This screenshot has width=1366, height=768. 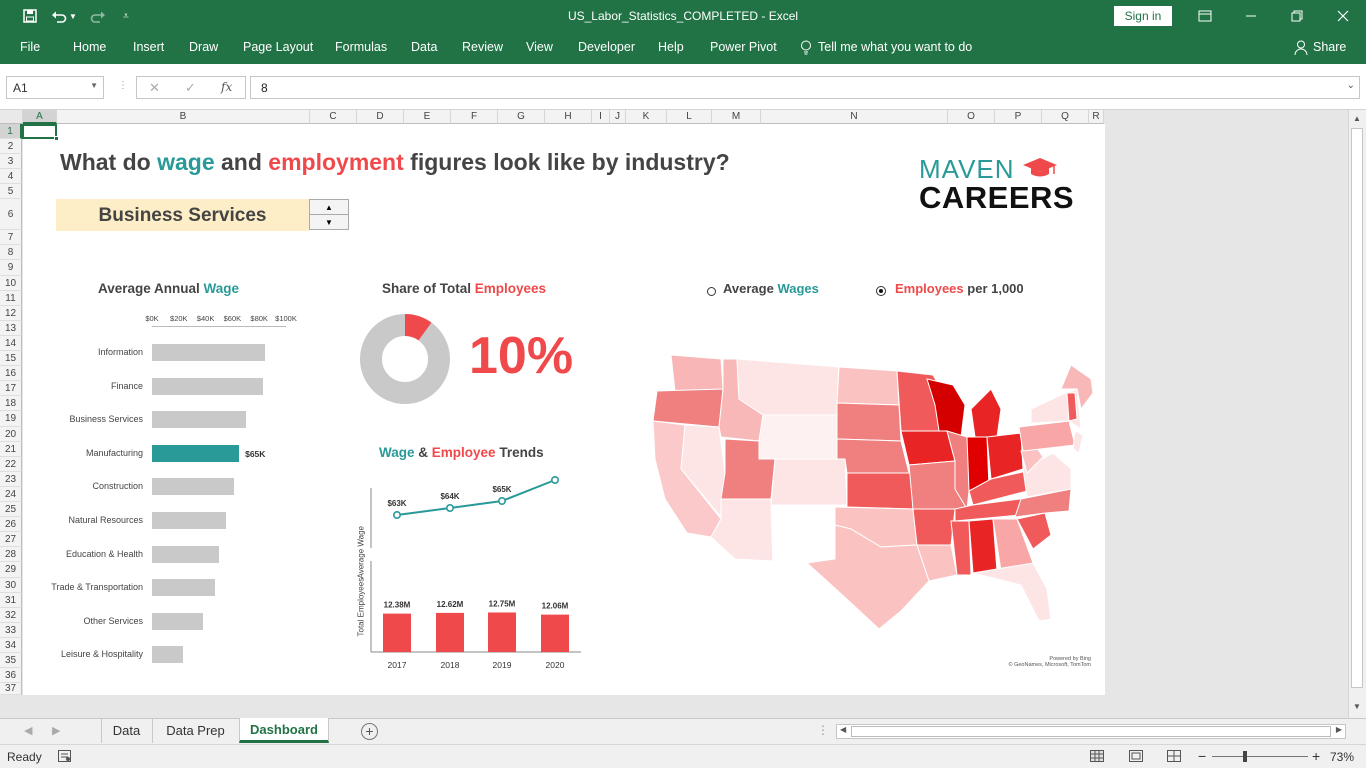 What do you see at coordinates (30, 16) in the screenshot?
I see `save-icon` at bounding box center [30, 16].